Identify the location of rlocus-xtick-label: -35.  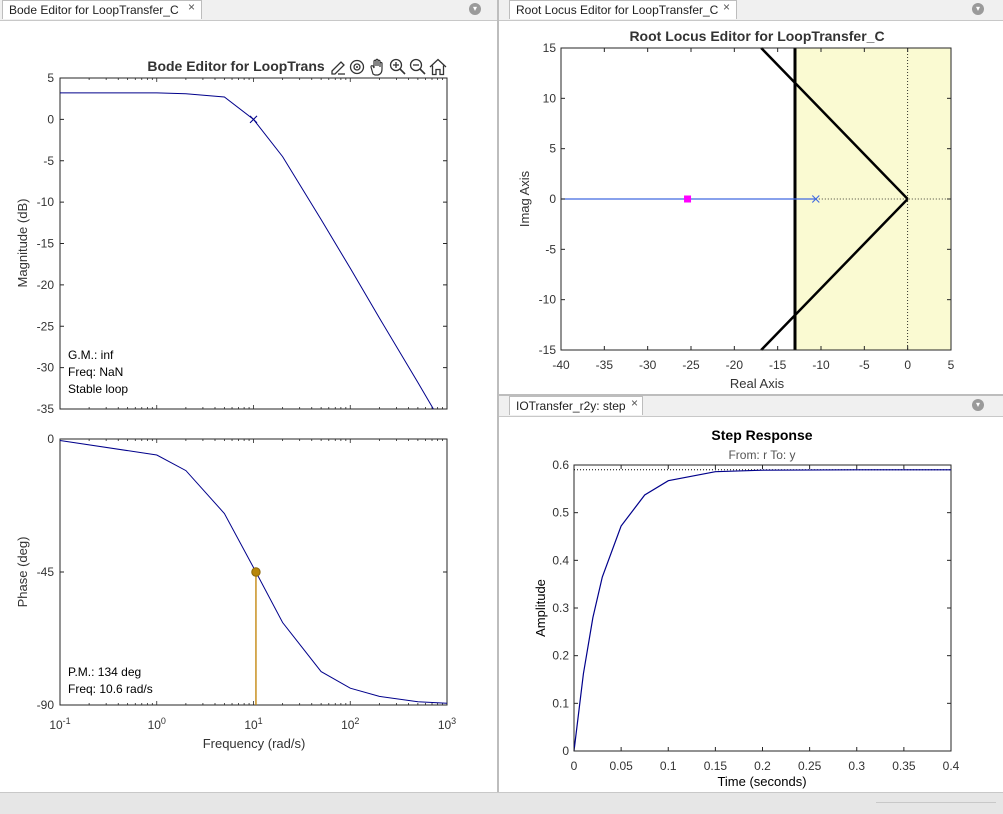
(605, 365).